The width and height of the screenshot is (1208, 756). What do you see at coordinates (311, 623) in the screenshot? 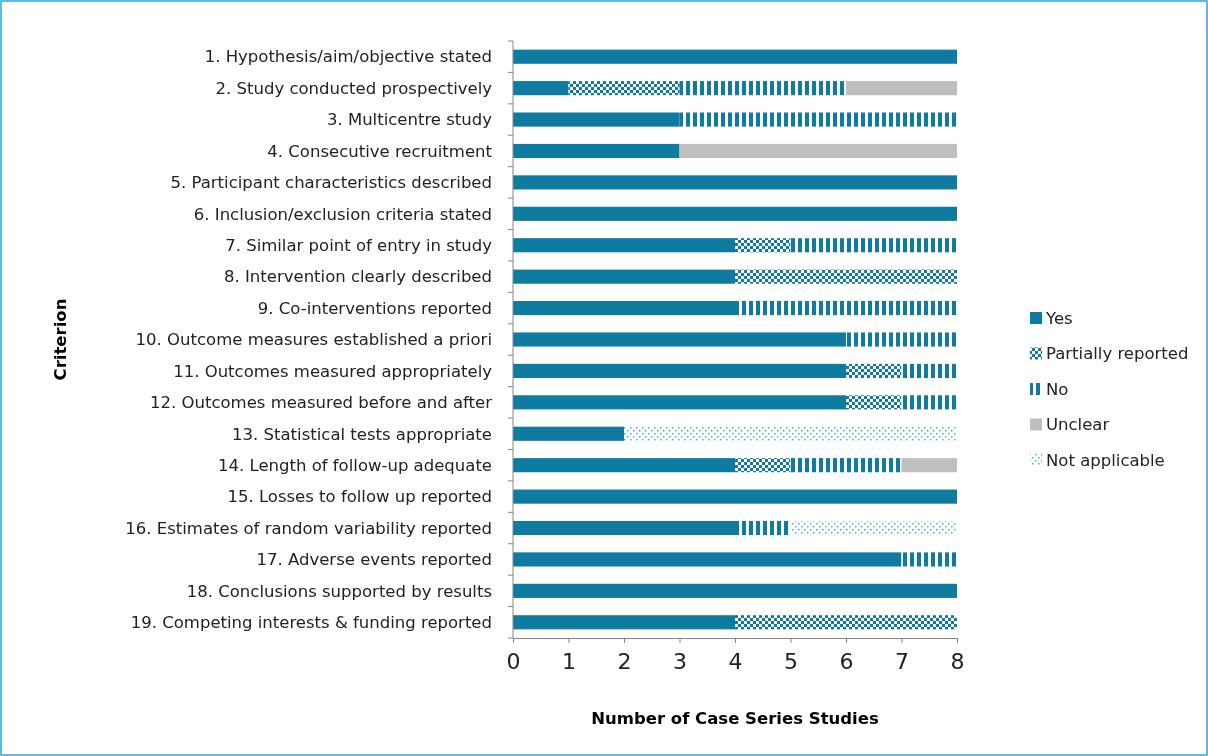
I see `y-tick-label: 19. Competing interests & funding reported` at bounding box center [311, 623].